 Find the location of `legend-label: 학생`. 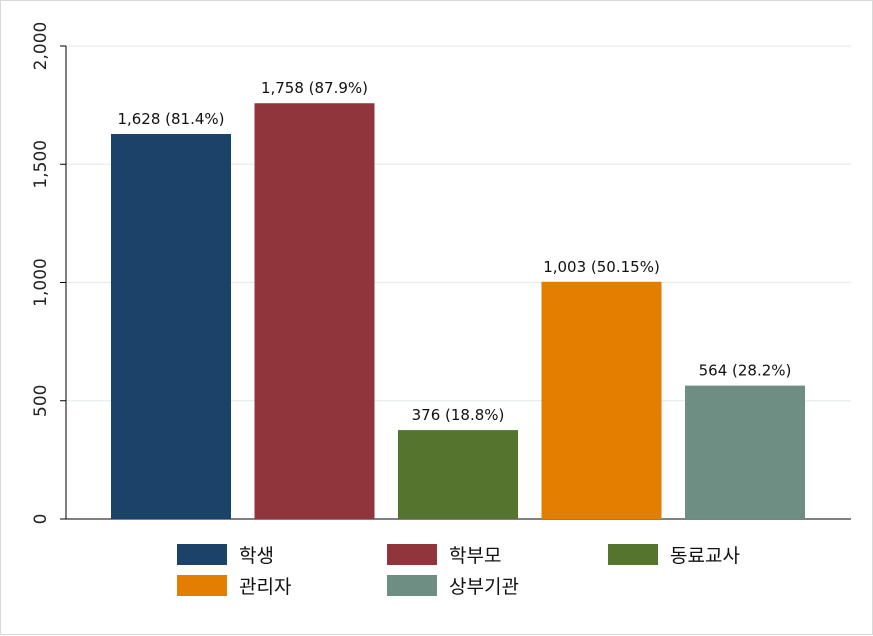

legend-label: 학생 is located at coordinates (256, 556).